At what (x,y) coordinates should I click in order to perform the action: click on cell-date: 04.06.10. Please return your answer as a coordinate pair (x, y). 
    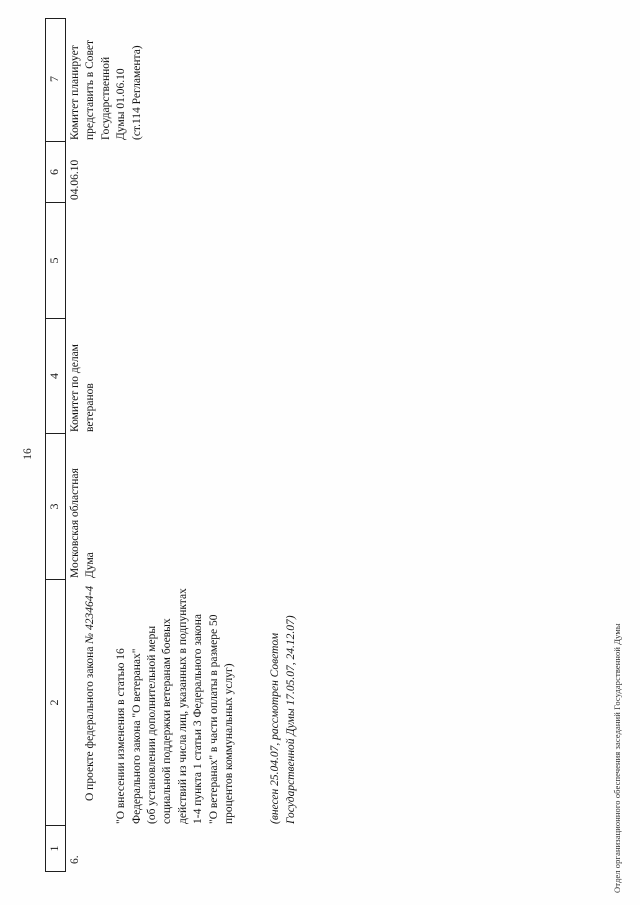
    Looking at the image, I should click on (75, 179).